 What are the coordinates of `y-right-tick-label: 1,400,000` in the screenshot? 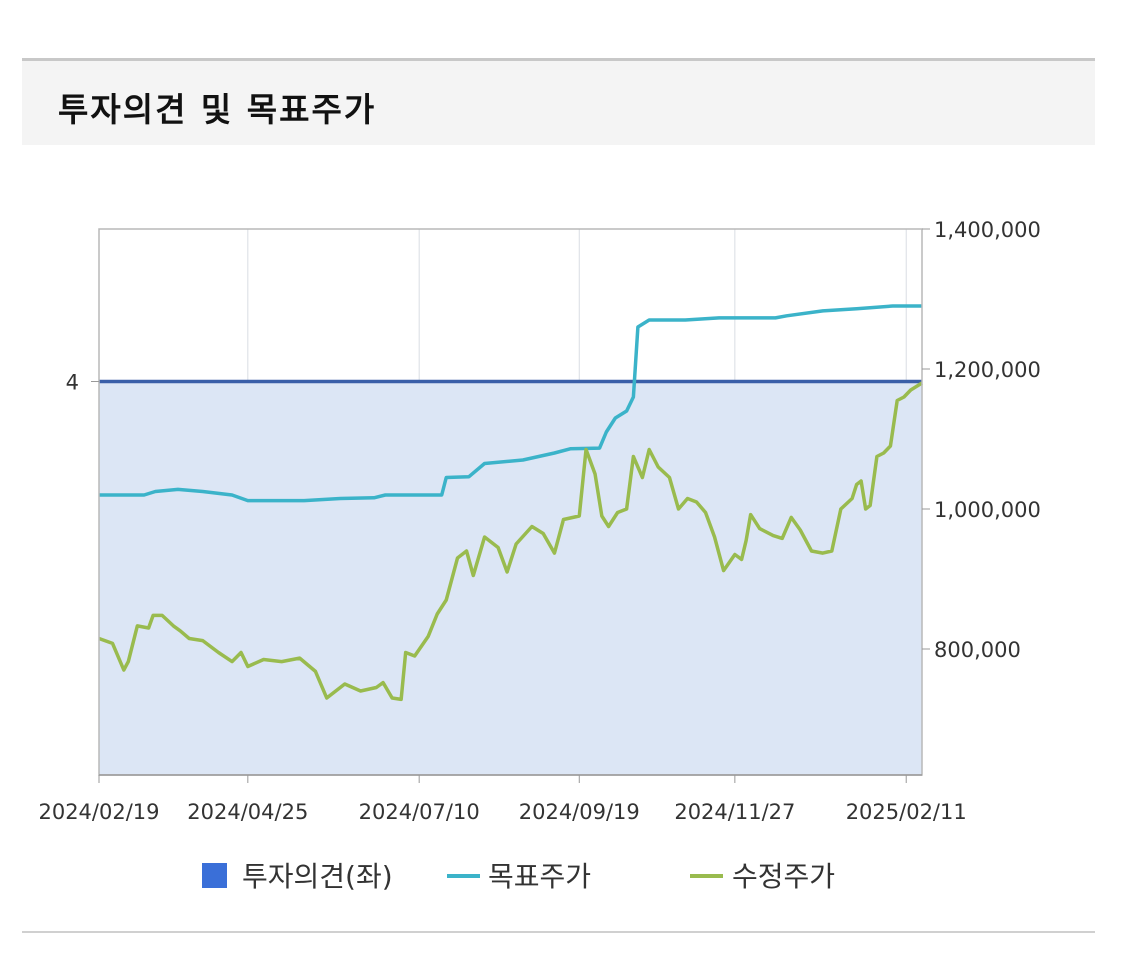 It's located at (987, 230).